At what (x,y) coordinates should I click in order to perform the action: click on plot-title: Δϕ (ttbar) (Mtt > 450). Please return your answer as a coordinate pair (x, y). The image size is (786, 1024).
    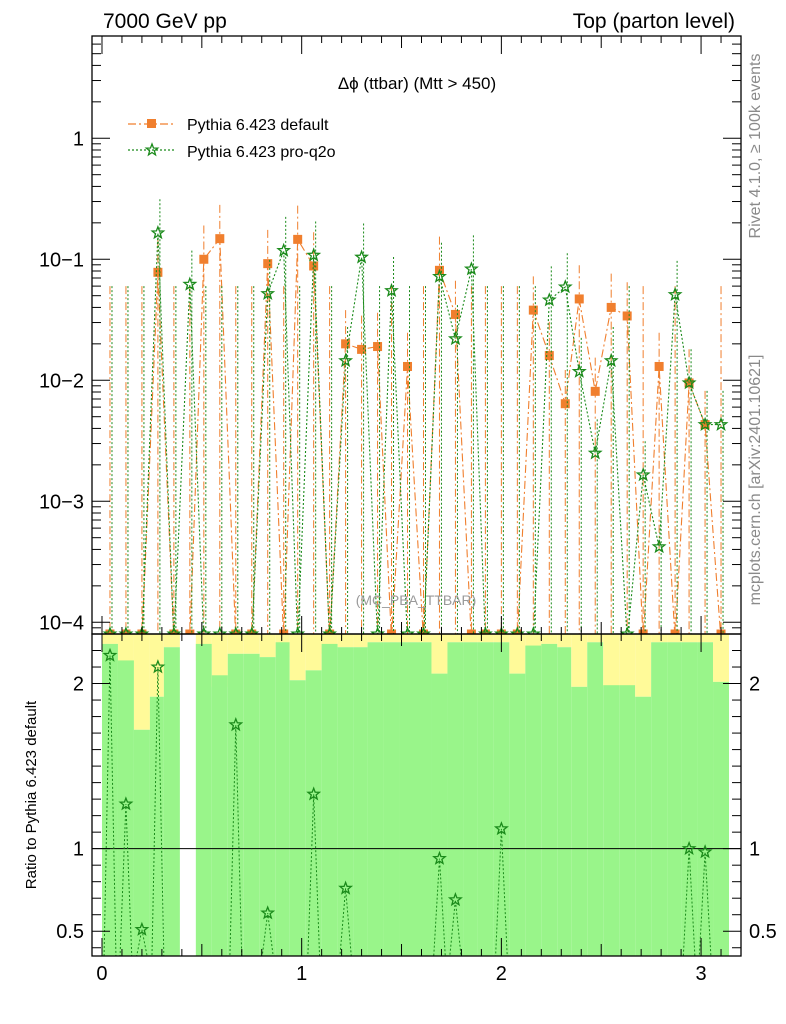
    Looking at the image, I should click on (417, 83).